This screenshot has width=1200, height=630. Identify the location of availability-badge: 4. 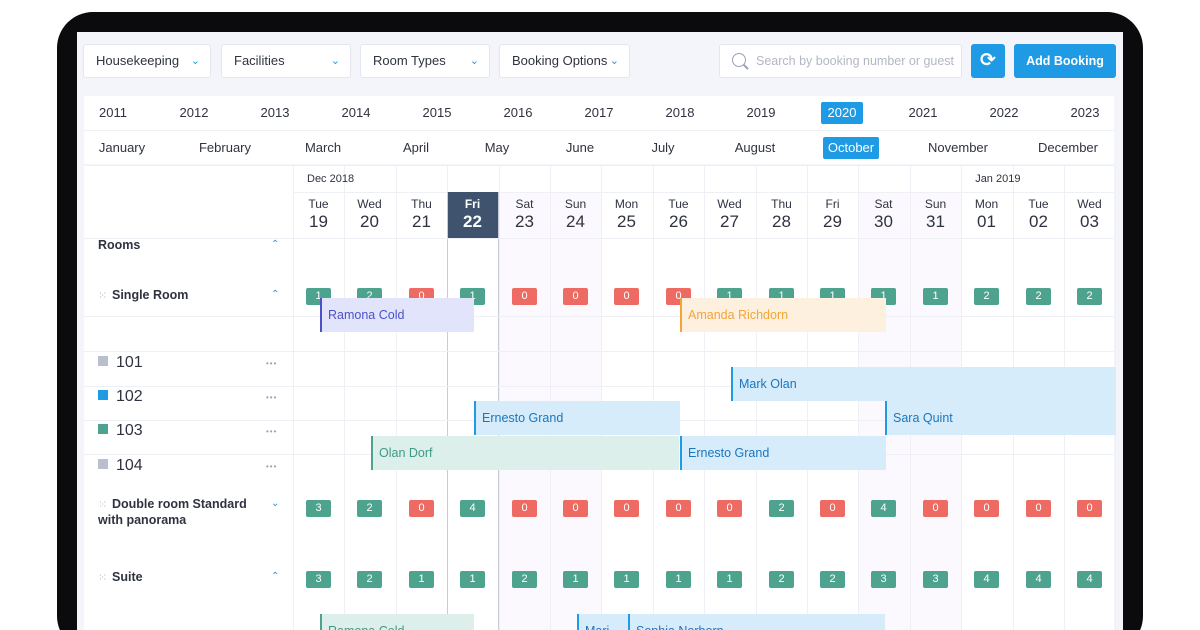
(472, 508).